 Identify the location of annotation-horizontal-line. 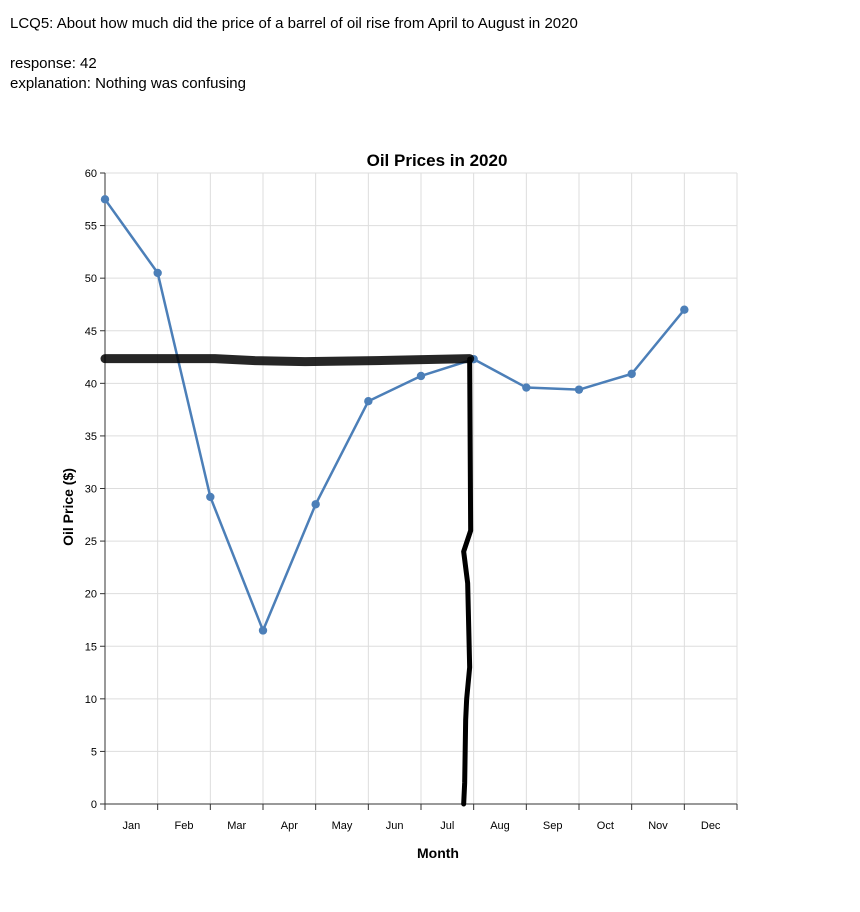
(287, 360).